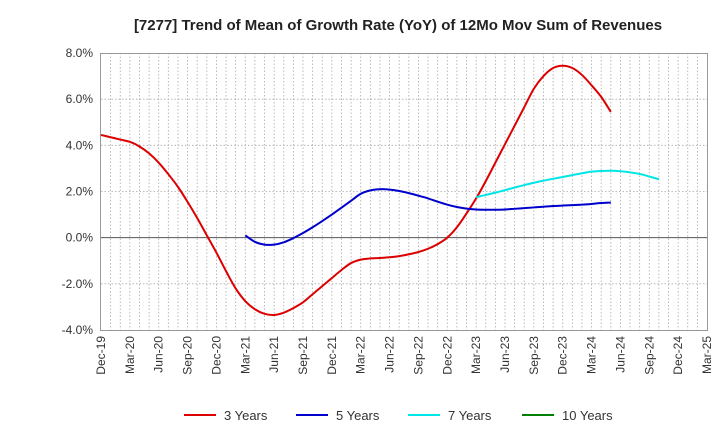  What do you see at coordinates (332, 355) in the screenshot?
I see `x-tick-label: Dec-21` at bounding box center [332, 355].